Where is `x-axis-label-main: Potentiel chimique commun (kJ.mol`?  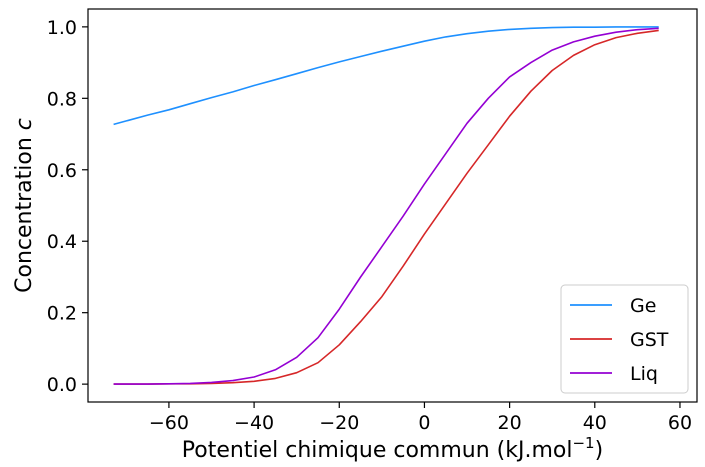 x-axis-label-main: Potentiel chimique commun (kJ.mol is located at coordinates (377, 450).